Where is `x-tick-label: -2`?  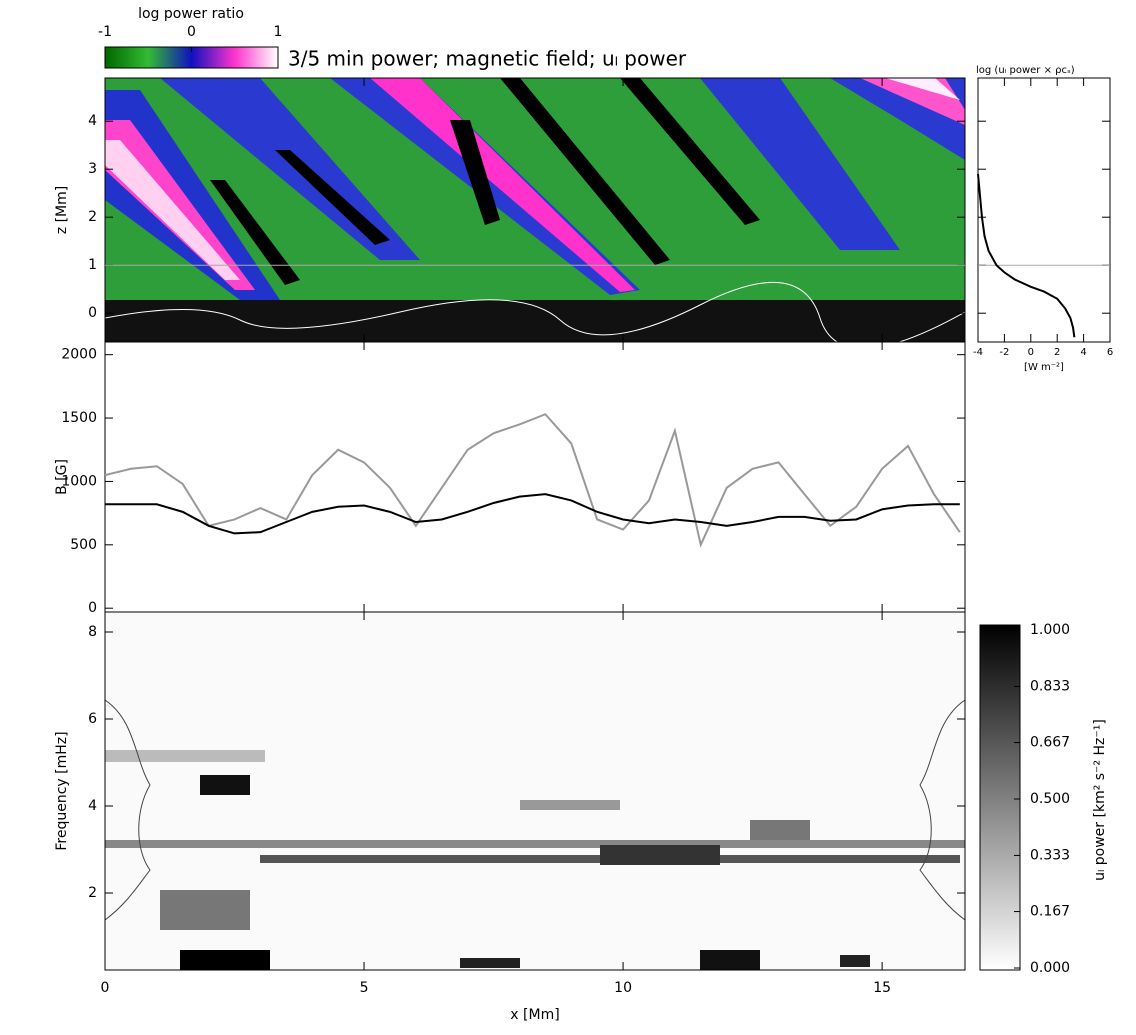 x-tick-label: -2 is located at coordinates (1004, 352).